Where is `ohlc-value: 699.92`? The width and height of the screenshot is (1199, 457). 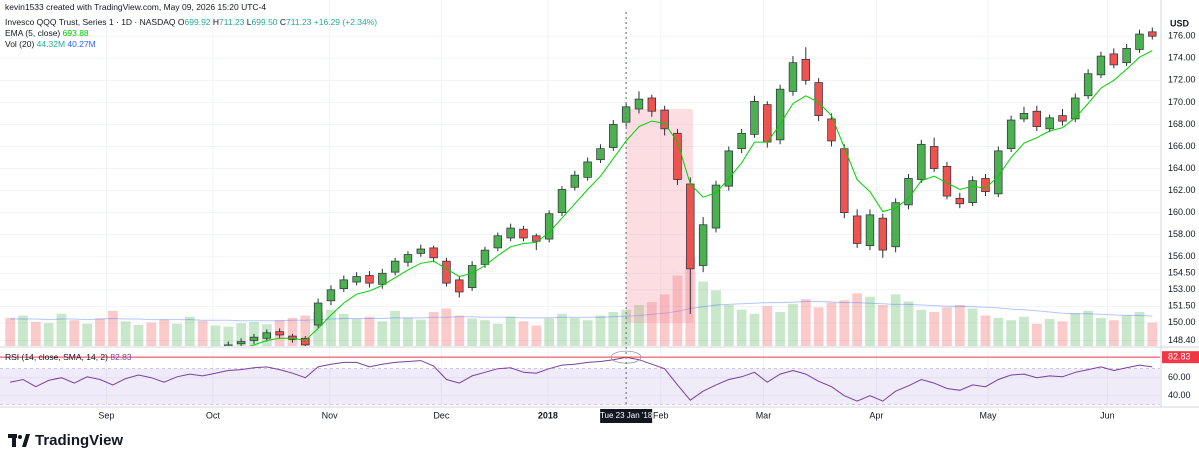 ohlc-value: 699.92 is located at coordinates (197, 22).